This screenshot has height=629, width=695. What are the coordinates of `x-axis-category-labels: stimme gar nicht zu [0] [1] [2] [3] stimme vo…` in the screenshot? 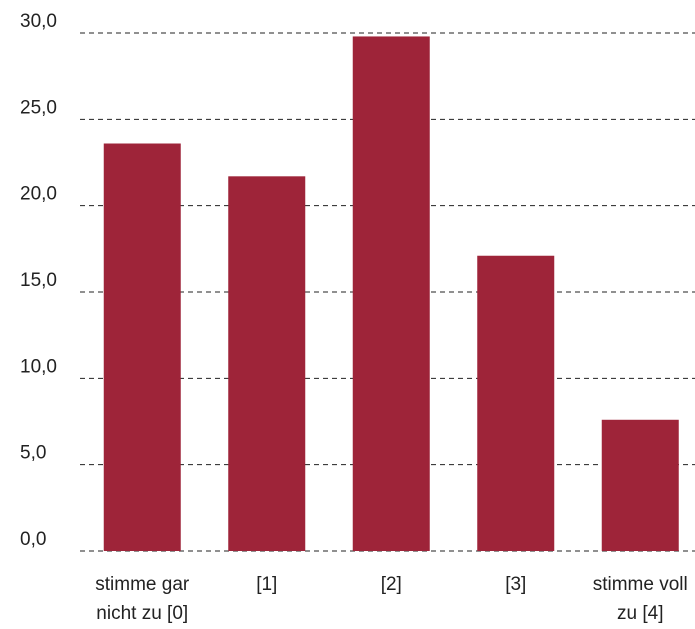 It's located at (391, 599).